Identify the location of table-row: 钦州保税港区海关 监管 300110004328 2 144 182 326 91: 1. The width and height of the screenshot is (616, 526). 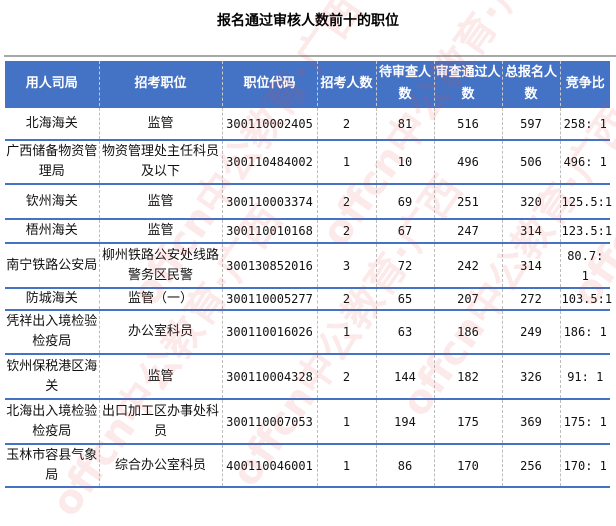
(307, 377).